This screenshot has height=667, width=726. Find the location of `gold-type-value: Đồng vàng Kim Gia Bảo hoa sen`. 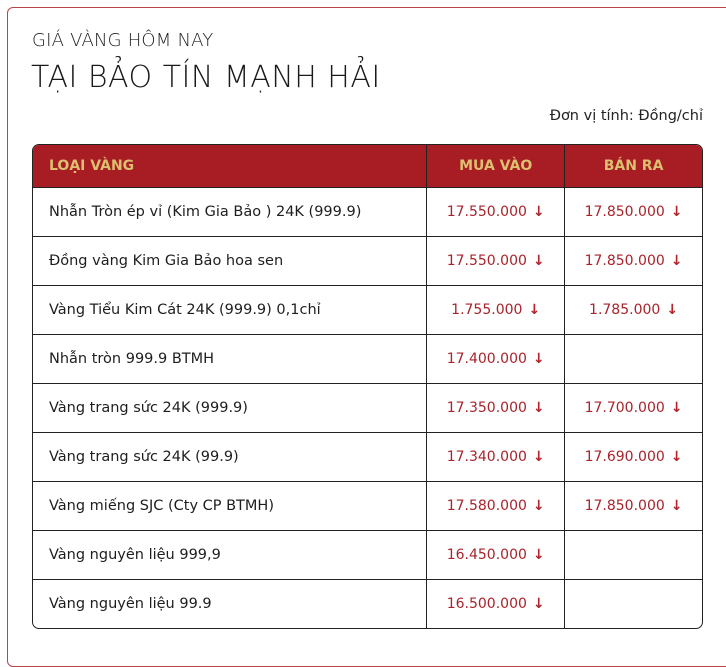

gold-type-value: Đồng vàng Kim Gia Bảo hoa sen is located at coordinates (166, 261).